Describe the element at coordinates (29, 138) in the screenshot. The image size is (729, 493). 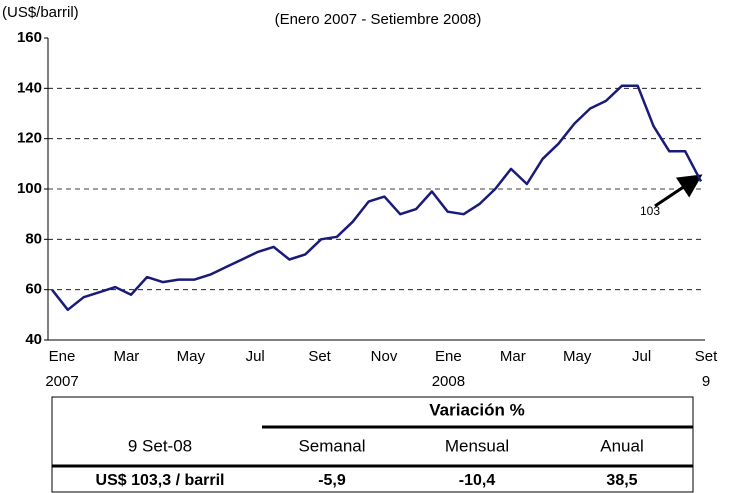
I see `y-tick-label: 120` at that location.